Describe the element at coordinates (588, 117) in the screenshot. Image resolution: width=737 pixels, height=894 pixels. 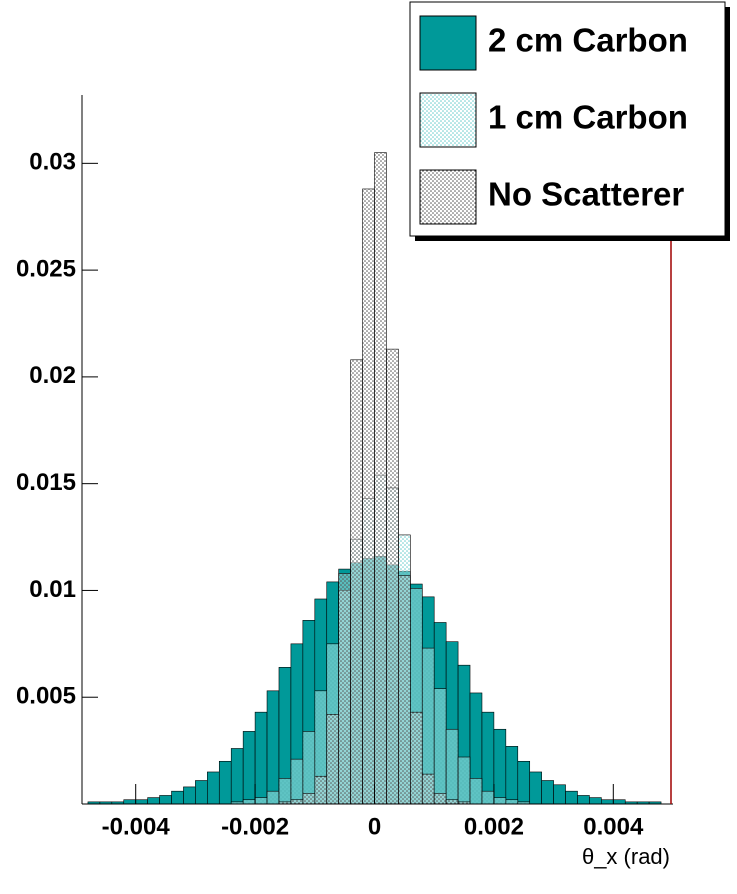
I see `legend-label: 1 cm Carbon` at that location.